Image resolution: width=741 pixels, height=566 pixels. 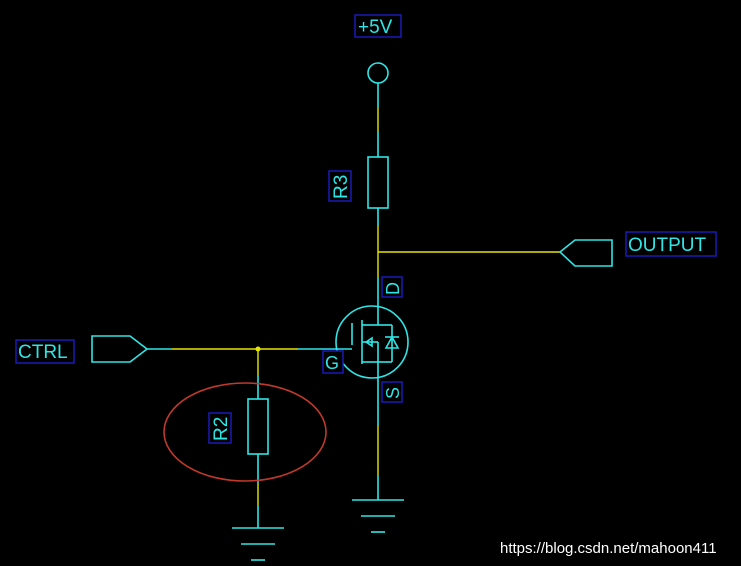 I want to click on r2-highlight-ellipse, so click(x=245, y=432).